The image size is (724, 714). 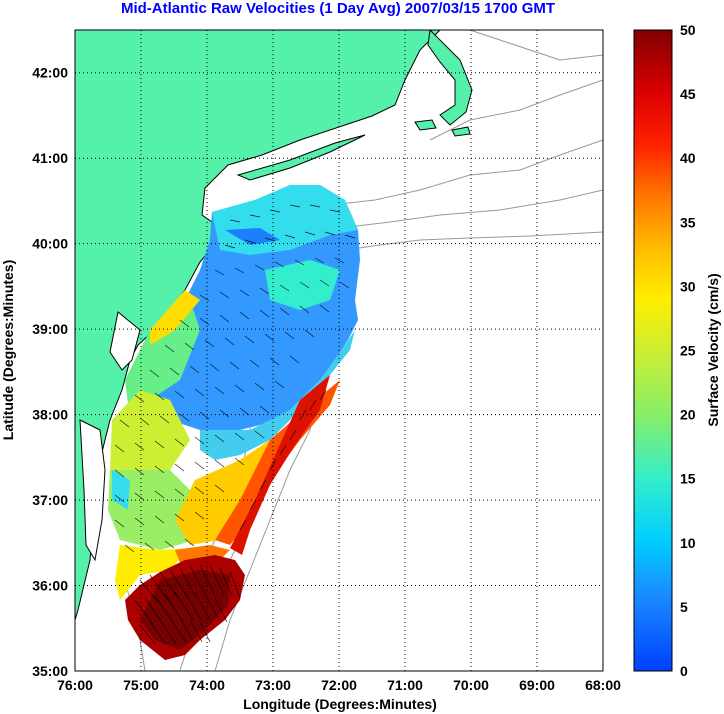 What do you see at coordinates (50, 671) in the screenshot?
I see `y-tick-label: 35:00` at bounding box center [50, 671].